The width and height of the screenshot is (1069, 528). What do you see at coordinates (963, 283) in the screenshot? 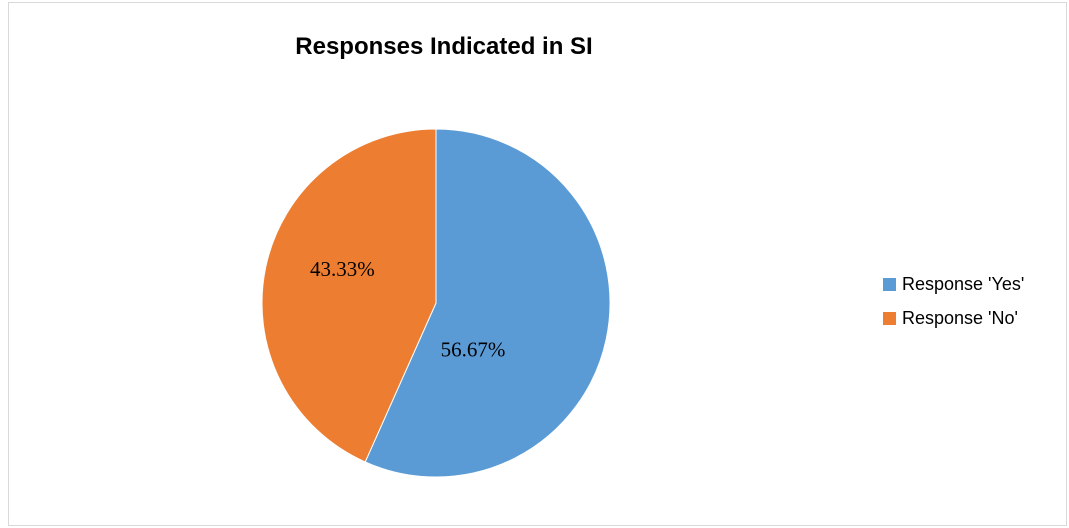
I see `legend-label-yes: Response 'Yes'` at bounding box center [963, 283].